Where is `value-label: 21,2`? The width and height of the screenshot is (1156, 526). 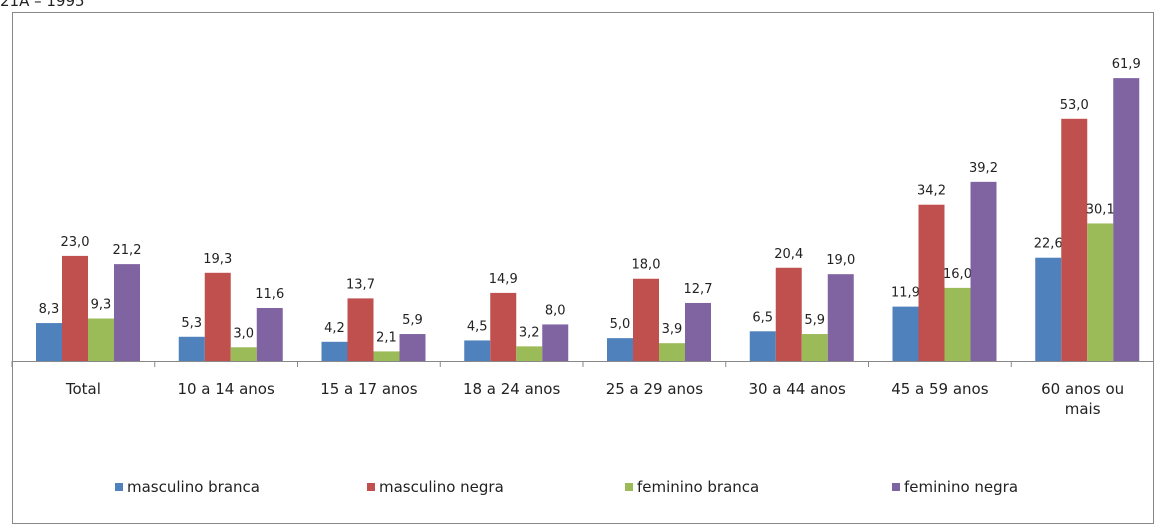
value-label: 21,2 is located at coordinates (127, 250).